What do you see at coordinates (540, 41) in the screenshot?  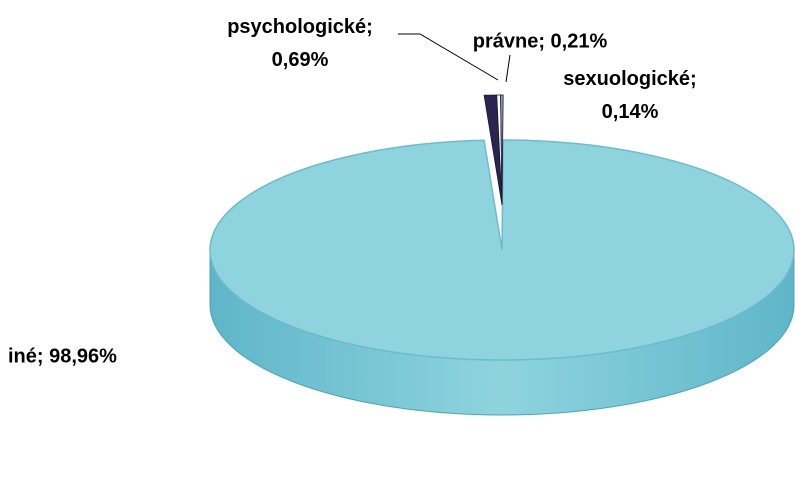 I see `data-label: právne; 0,21%` at bounding box center [540, 41].